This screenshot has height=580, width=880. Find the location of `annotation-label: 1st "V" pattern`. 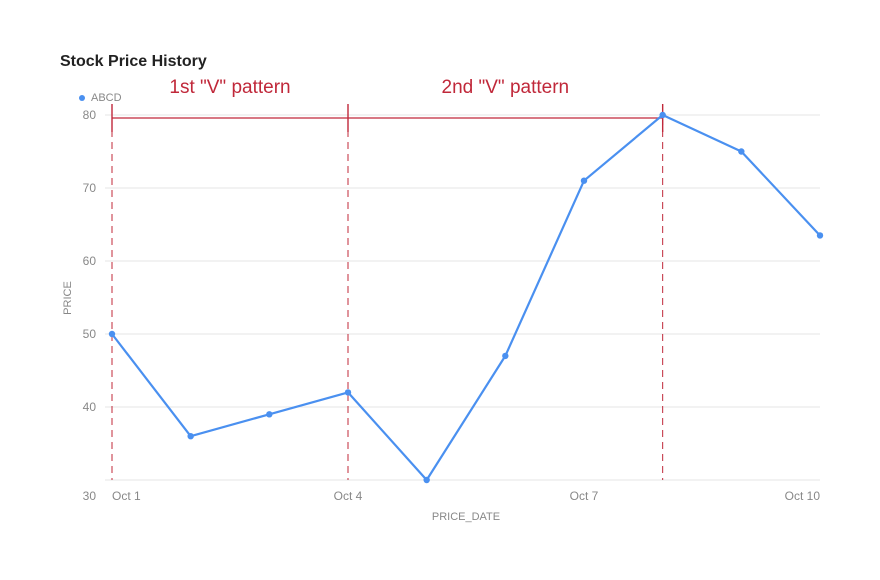

annotation-label: 1st "V" pattern is located at coordinates (229, 87).